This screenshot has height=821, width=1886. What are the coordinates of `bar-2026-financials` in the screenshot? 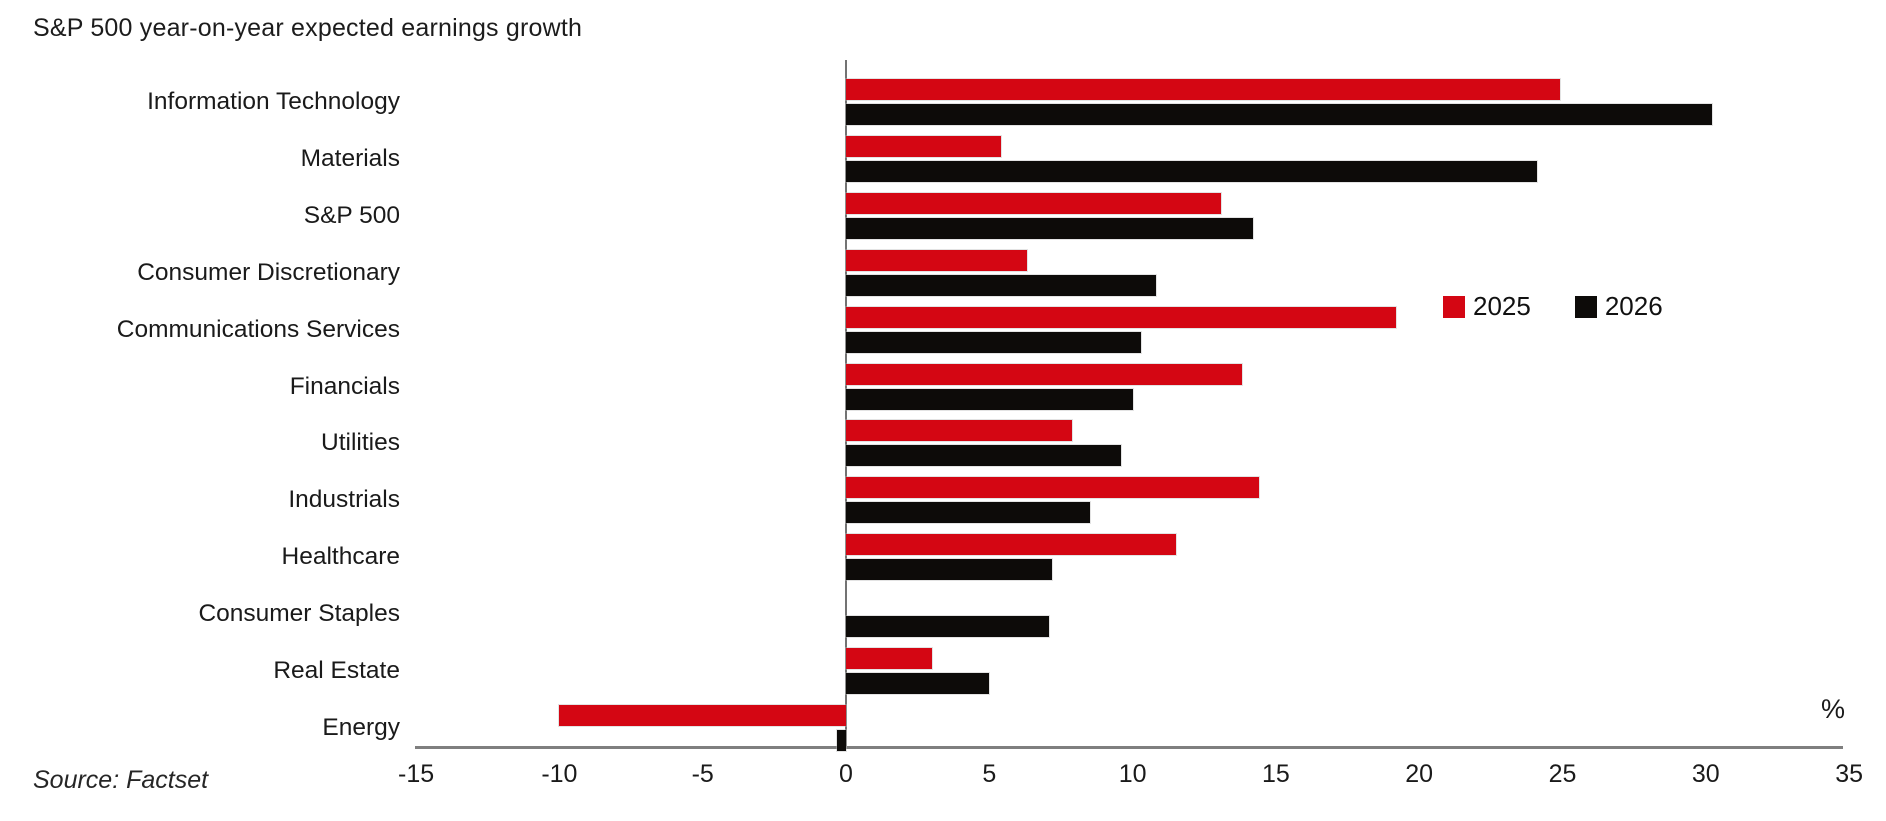 It's located at (989, 399).